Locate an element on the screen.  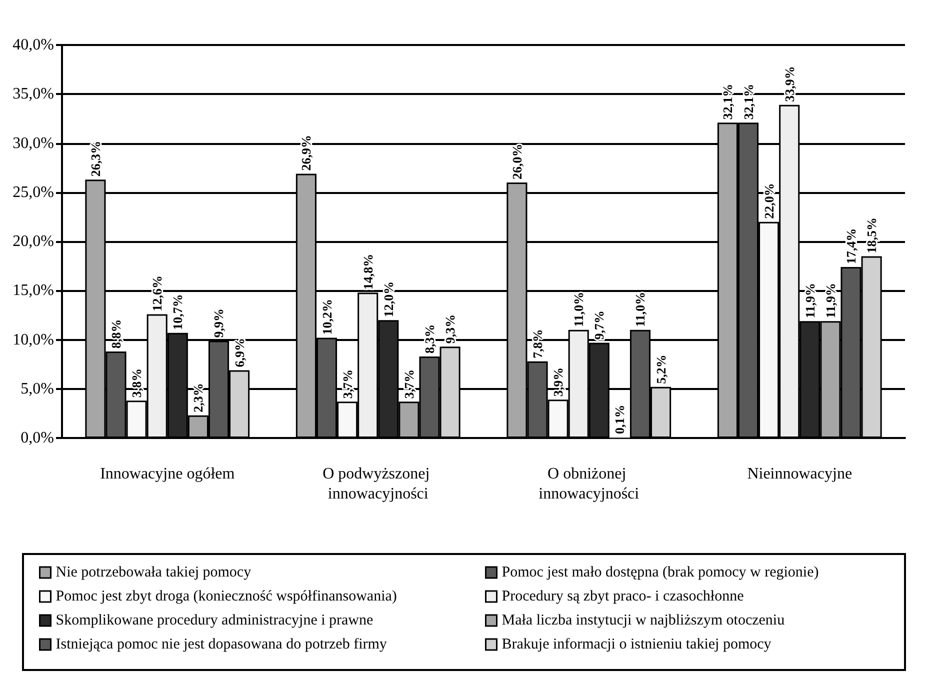
x-tick-label: Innowacyjne ogółem is located at coordinates (168, 474).